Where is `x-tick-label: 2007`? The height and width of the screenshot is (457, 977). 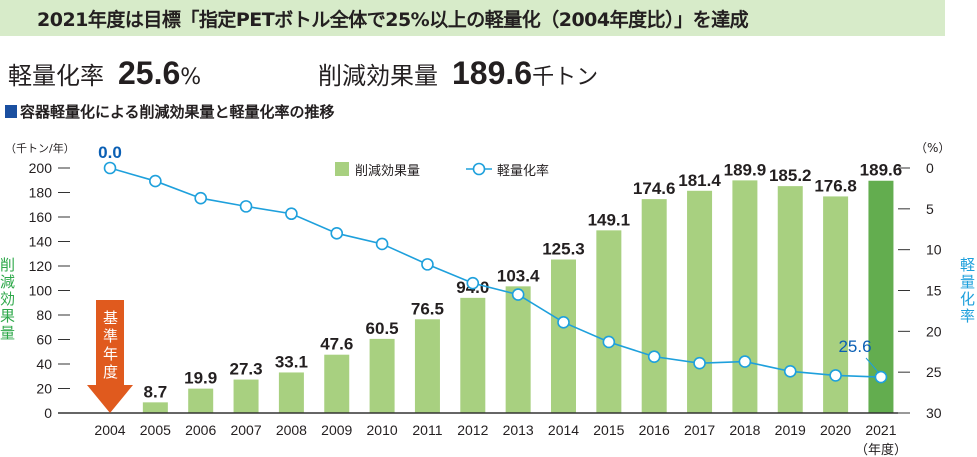 x-tick-label: 2007 is located at coordinates (245, 430).